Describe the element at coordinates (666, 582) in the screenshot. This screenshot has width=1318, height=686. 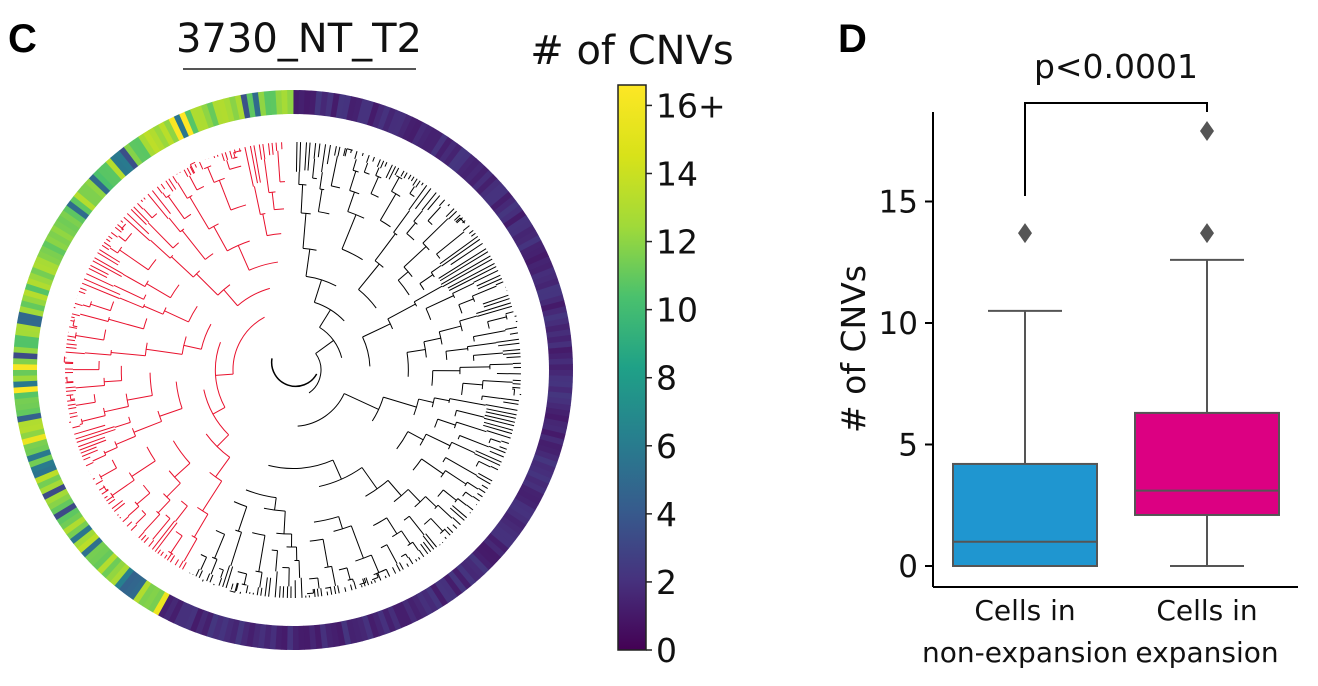
I see `colorbar-tick-label: 2` at that location.